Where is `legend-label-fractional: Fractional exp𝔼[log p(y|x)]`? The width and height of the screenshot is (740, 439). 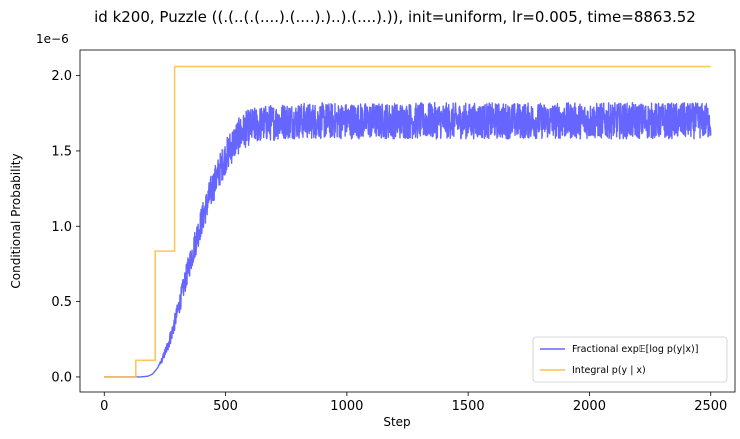
legend-label-fractional: Fractional exp𝔼[log p(y|x)] is located at coordinates (635, 349).